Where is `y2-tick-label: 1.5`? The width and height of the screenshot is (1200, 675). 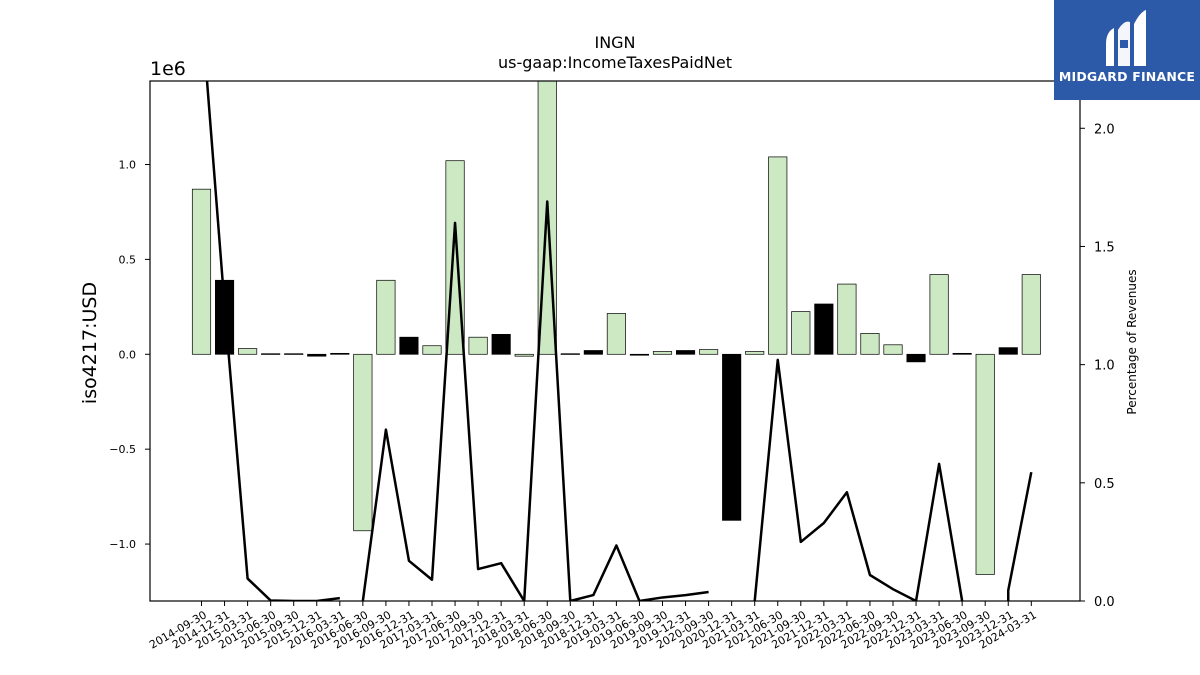
y2-tick-label: 1.5 is located at coordinates (1104, 247).